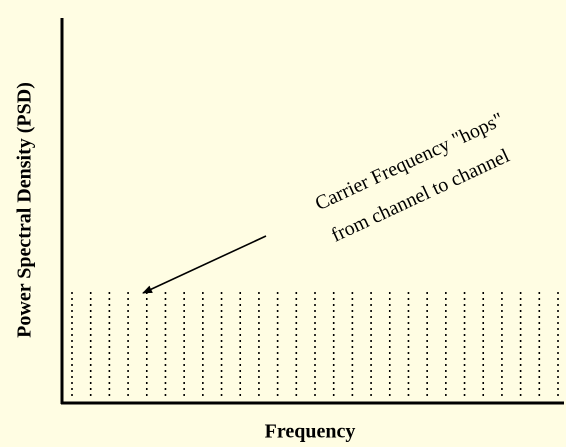 The width and height of the screenshot is (566, 447). Describe the element at coordinates (204, 264) in the screenshot. I see `arrow` at that location.